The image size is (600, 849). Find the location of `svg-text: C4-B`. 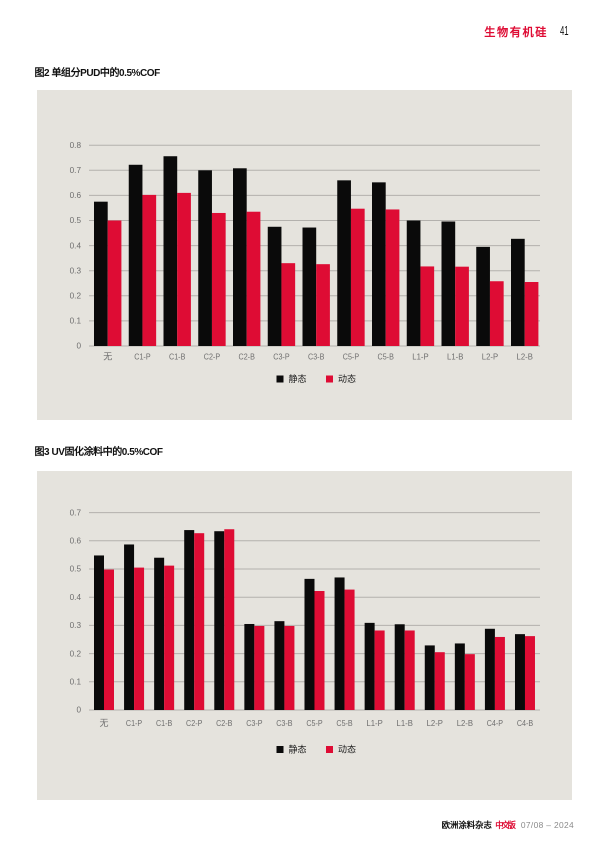

svg-text: C4-B is located at coordinates (525, 723).